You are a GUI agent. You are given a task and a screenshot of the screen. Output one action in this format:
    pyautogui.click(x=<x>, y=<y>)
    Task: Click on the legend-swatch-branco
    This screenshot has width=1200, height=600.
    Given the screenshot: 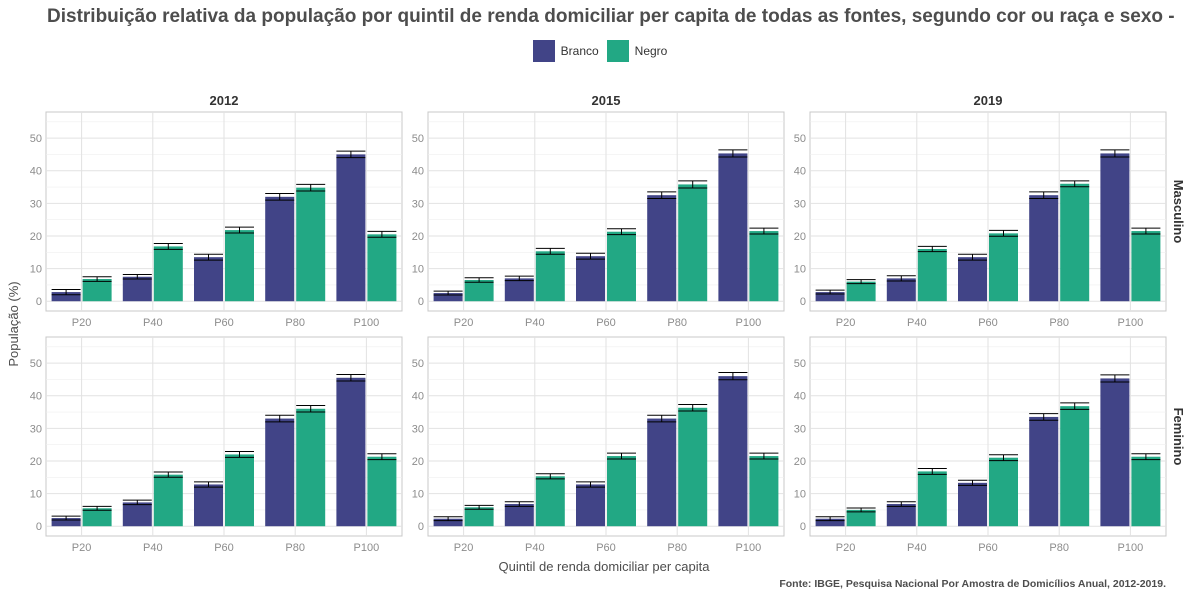 What is the action you would take?
    pyautogui.click(x=543, y=51)
    